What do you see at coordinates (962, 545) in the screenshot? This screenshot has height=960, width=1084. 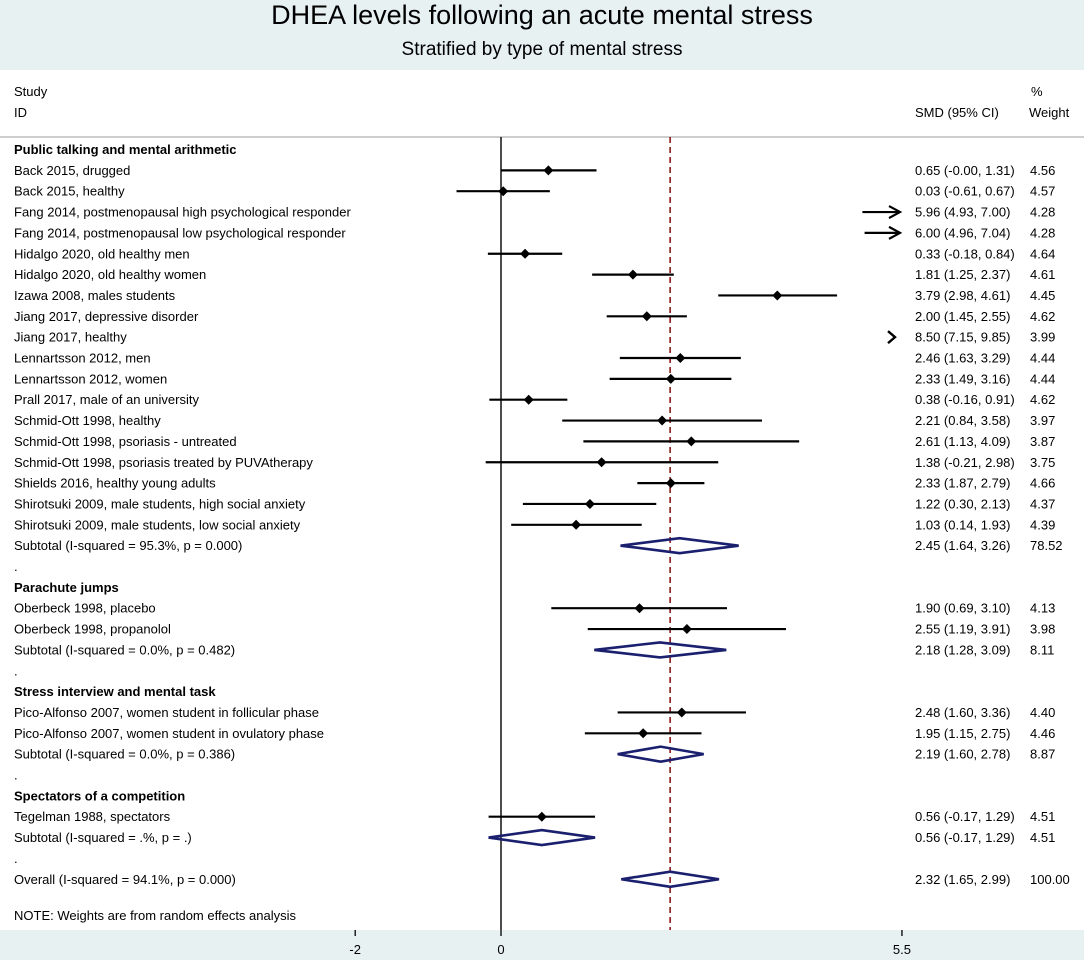 I see `ci-value: 2.45 (1.64, 3.26)` at bounding box center [962, 545].